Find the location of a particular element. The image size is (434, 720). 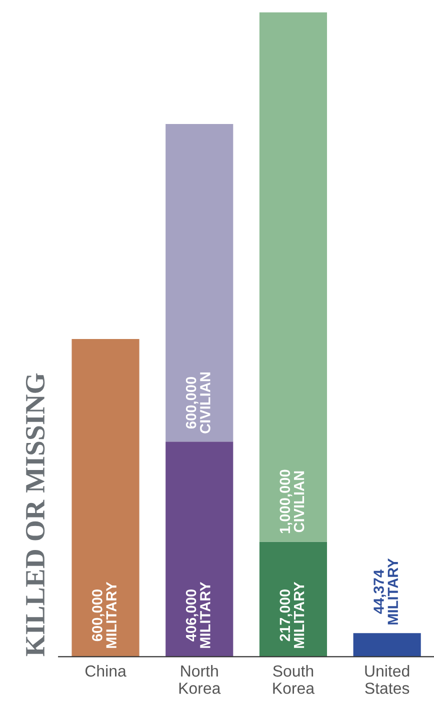

y-axis-title: KILLED OR MISSING is located at coordinates (35, 514).